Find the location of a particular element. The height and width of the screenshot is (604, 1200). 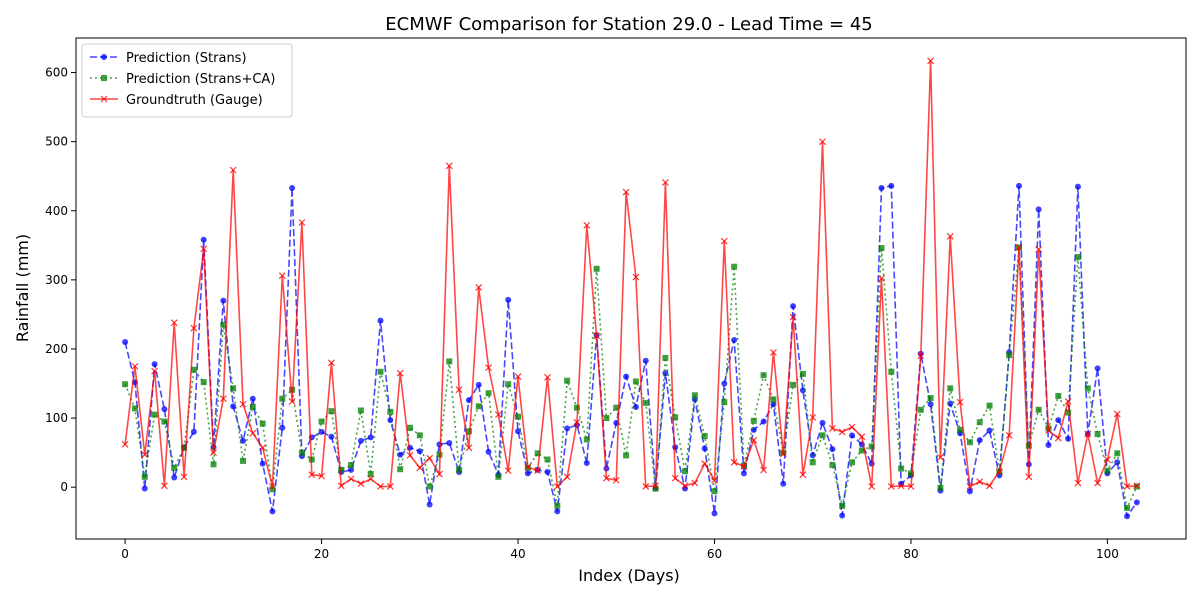

legend-box is located at coordinates (187, 80).